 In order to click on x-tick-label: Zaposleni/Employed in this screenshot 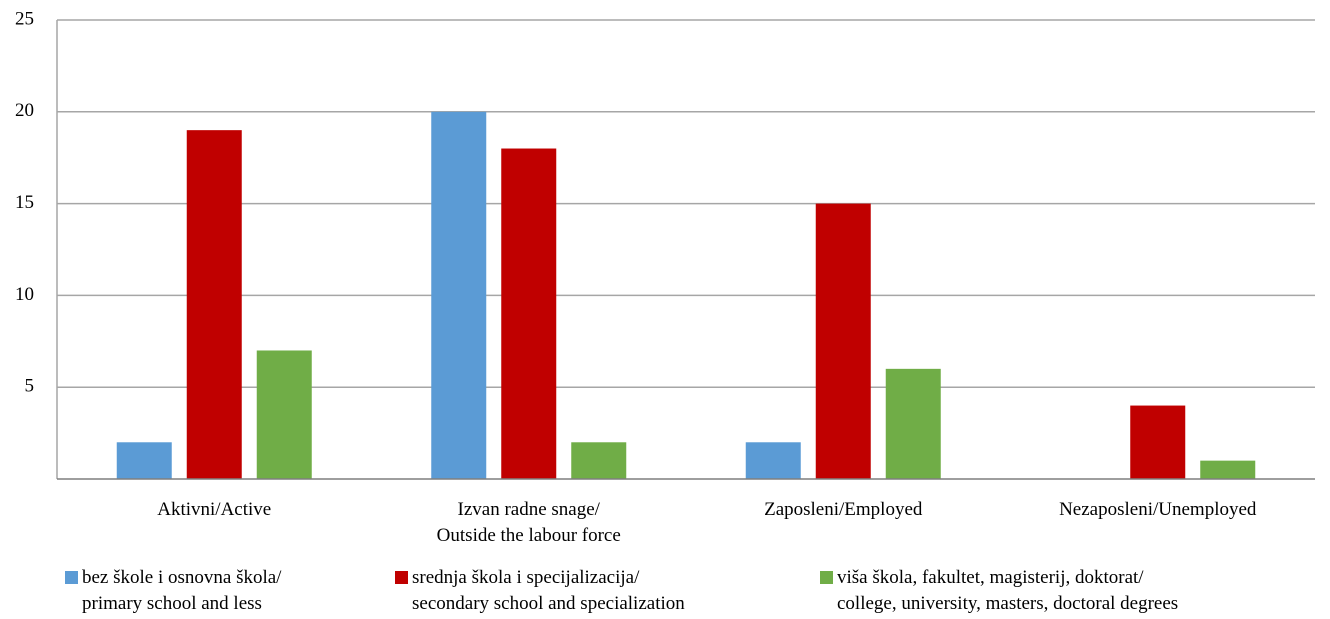, I will do `click(843, 509)`.